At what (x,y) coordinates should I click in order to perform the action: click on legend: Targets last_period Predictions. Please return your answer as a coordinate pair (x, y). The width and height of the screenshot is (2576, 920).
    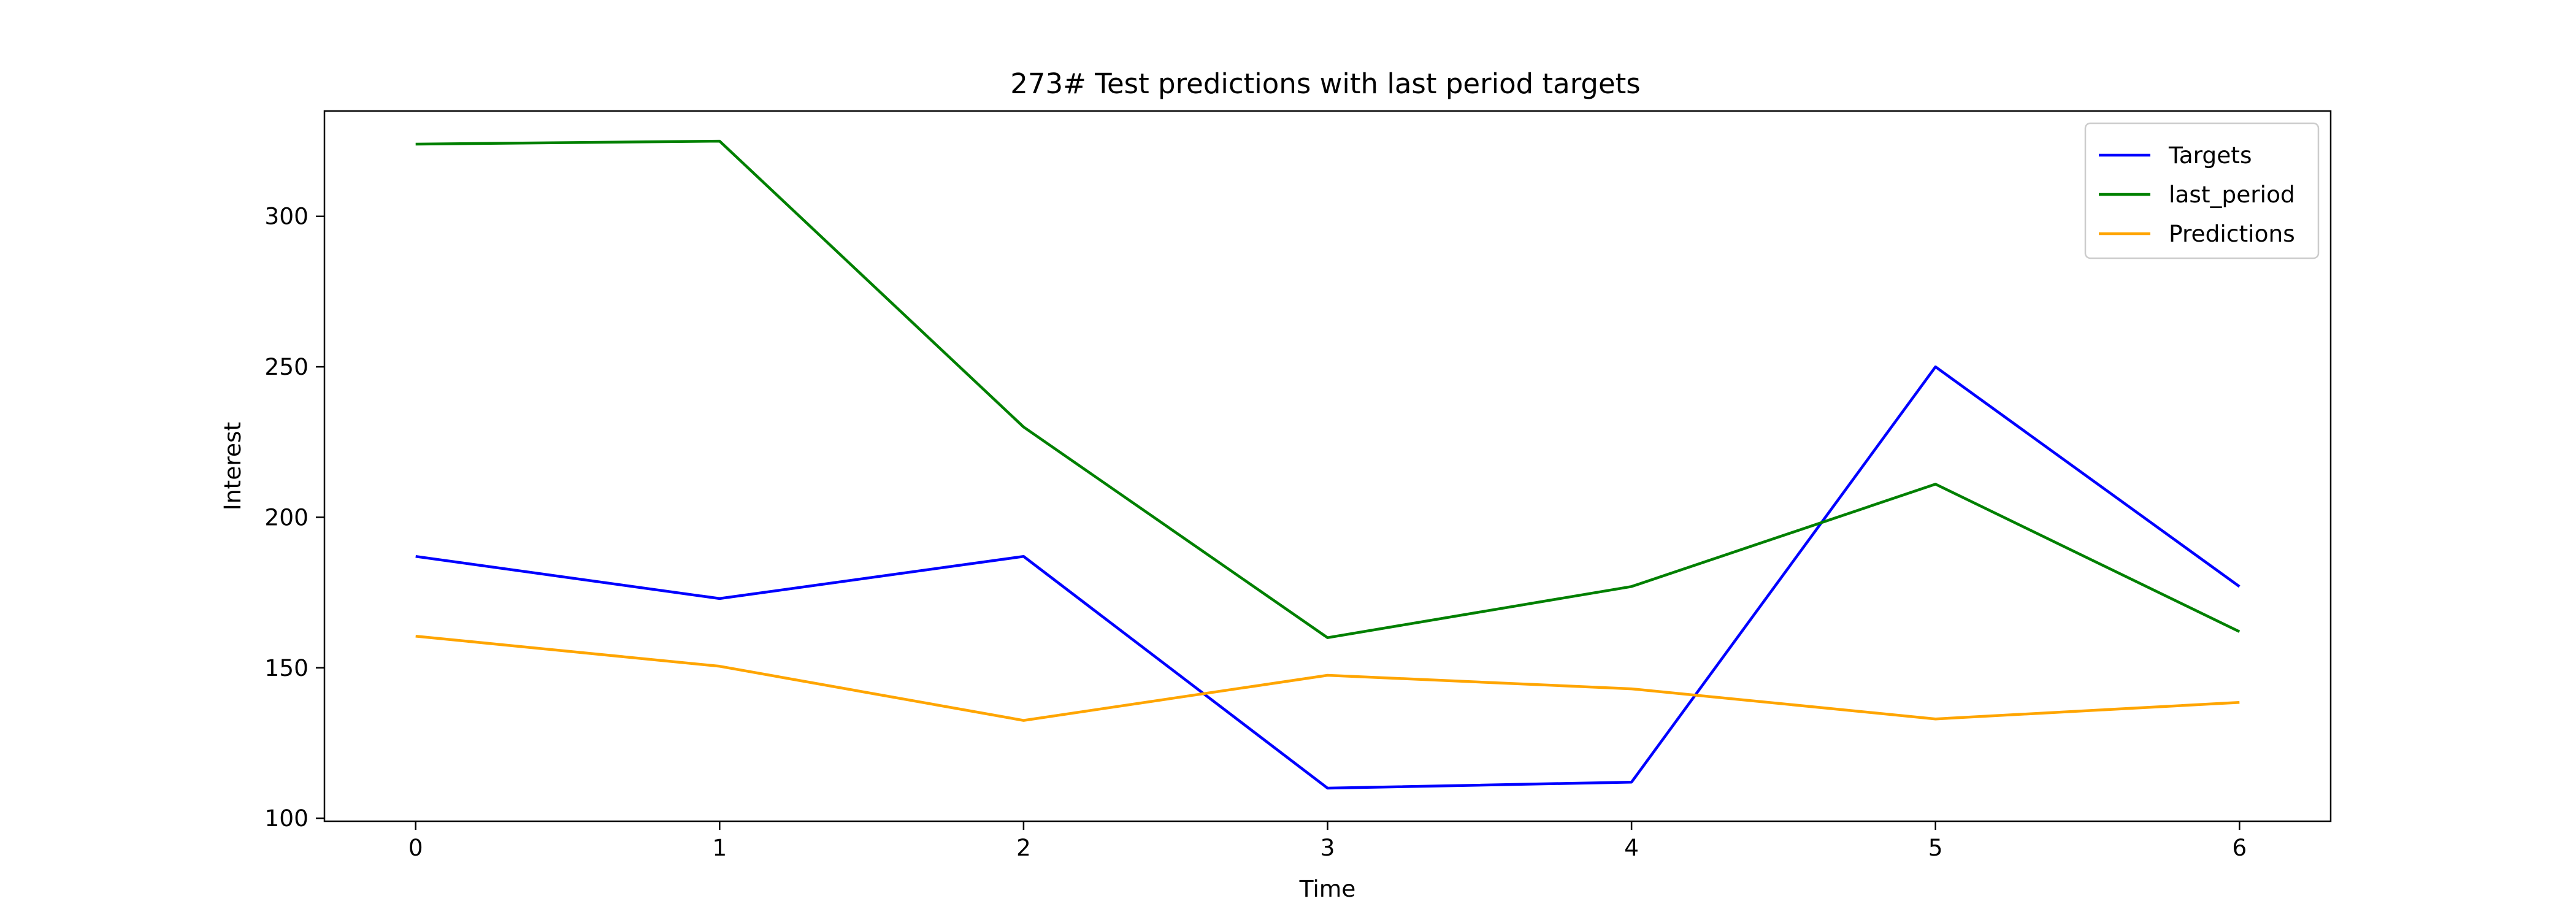
    Looking at the image, I should click on (2202, 190).